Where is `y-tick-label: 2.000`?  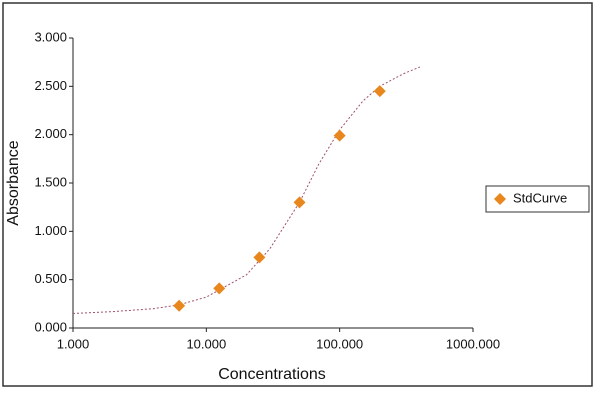 y-tick-label: 2.000 is located at coordinates (50, 133).